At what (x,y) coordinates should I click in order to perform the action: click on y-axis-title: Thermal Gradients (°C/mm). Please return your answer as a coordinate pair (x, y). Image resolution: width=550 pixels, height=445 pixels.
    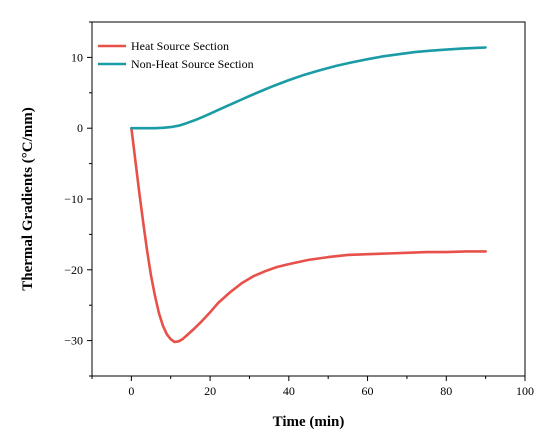
    Looking at the image, I should click on (28, 198).